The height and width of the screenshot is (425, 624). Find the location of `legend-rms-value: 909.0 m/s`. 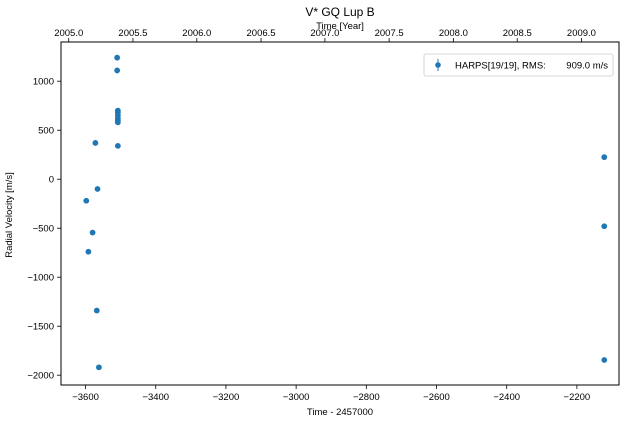

legend-rms-value: 909.0 m/s is located at coordinates (587, 66).